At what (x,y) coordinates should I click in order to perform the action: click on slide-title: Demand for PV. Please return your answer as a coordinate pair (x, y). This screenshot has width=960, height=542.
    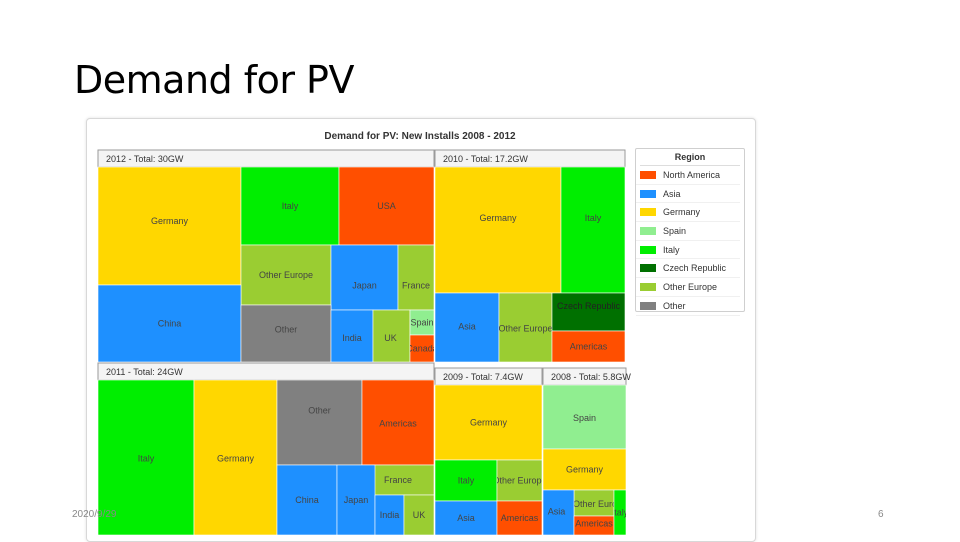
    Looking at the image, I should click on (214, 80).